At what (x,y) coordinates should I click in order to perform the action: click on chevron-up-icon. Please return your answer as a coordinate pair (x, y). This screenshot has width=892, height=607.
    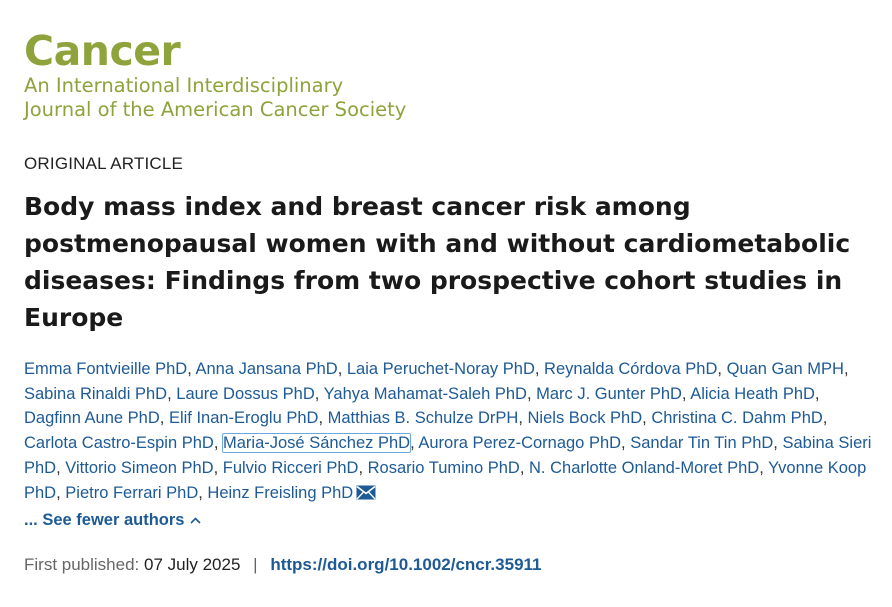
    Looking at the image, I should click on (196, 519).